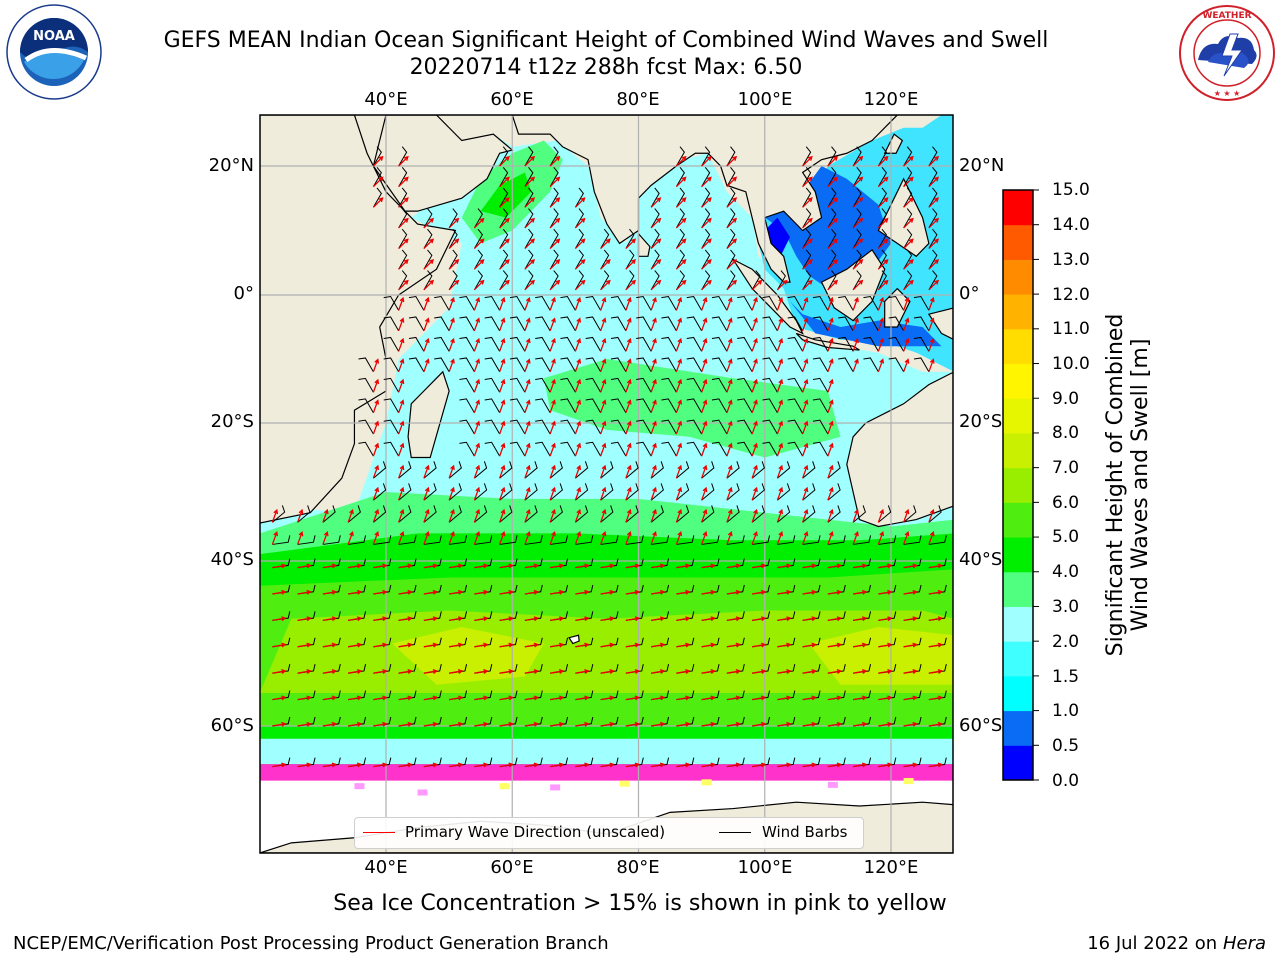 The height and width of the screenshot is (960, 1280). I want to click on sea-ice-patch, so click(624, 783).